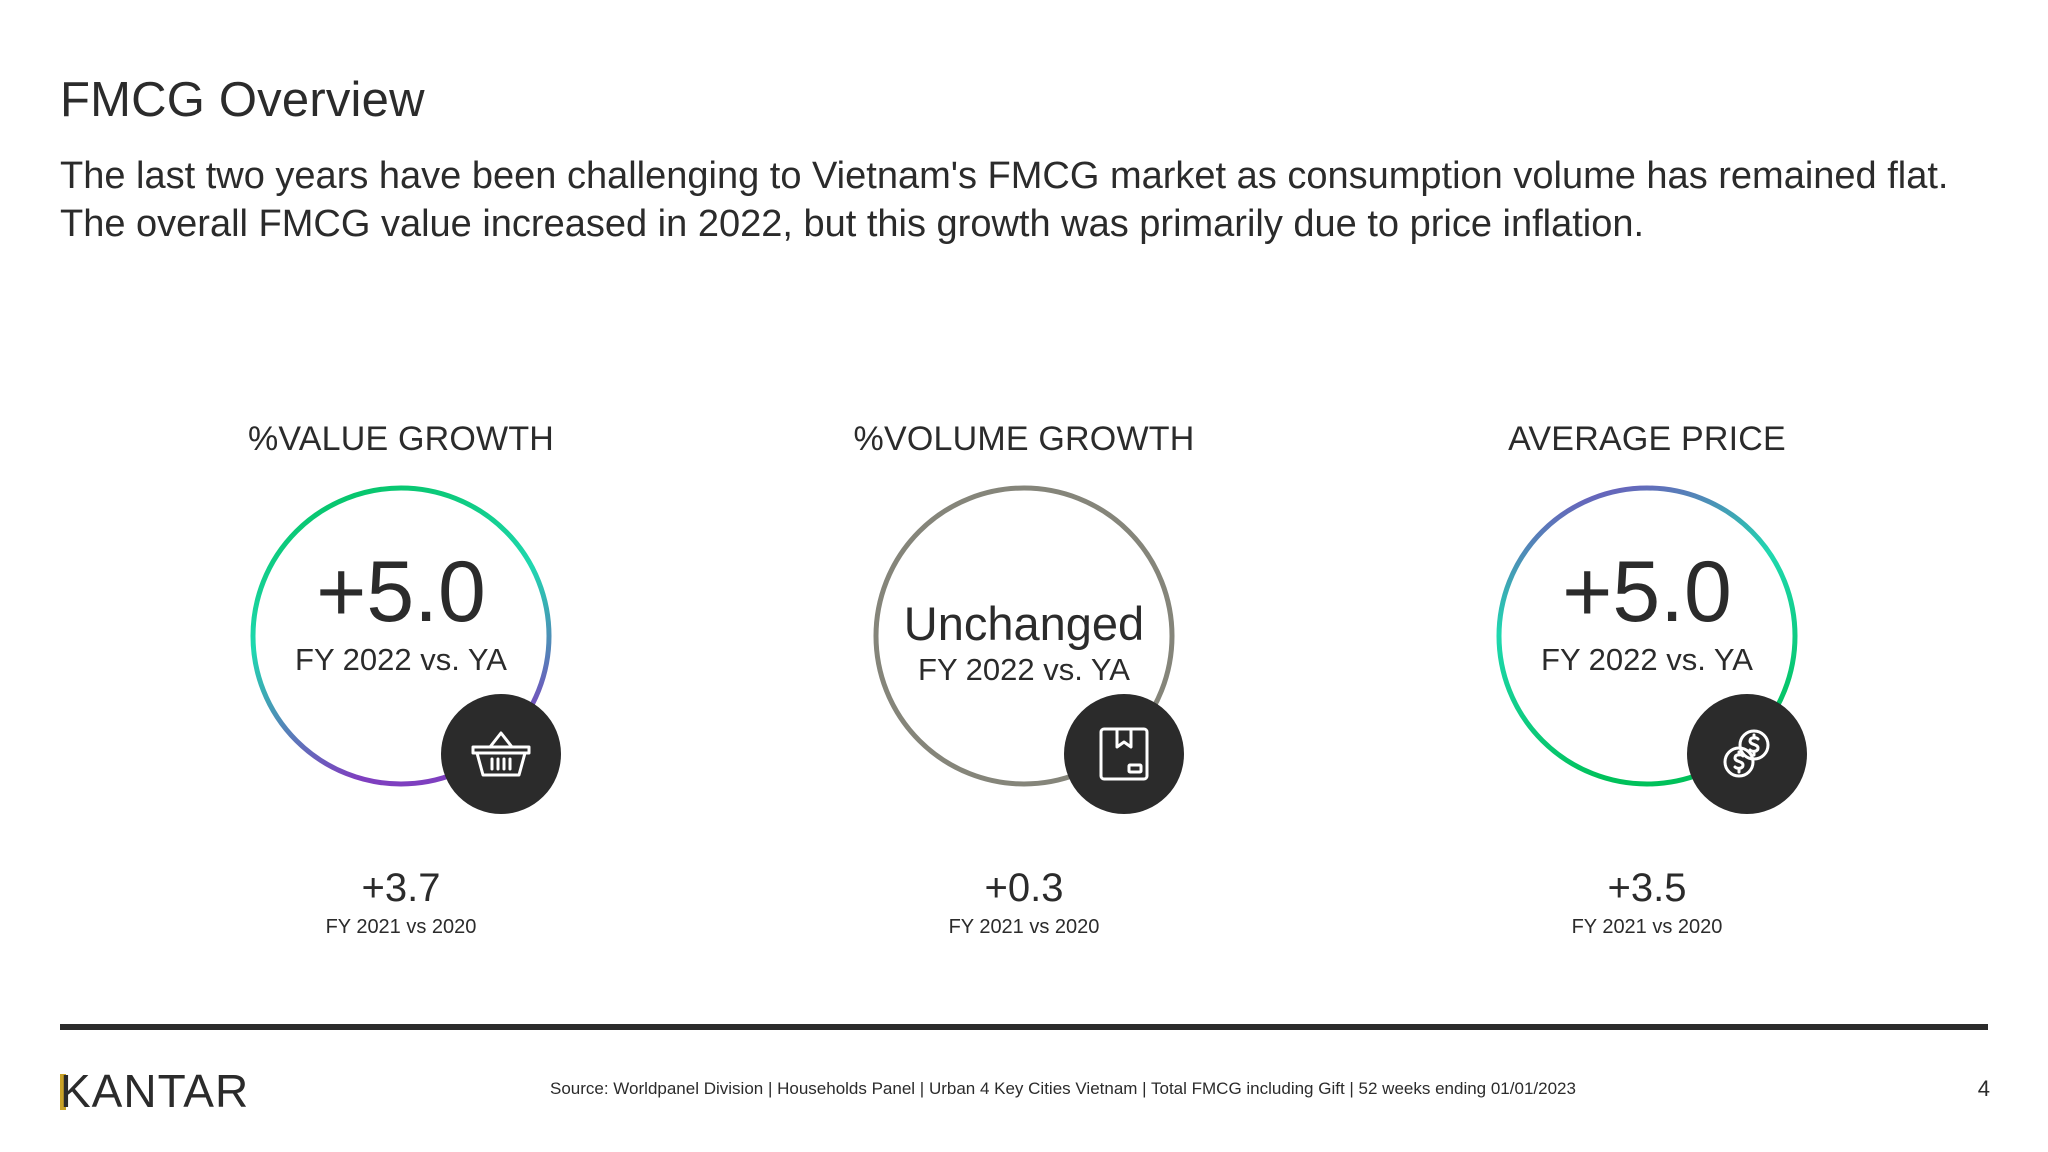 The image size is (2048, 1152). I want to click on package-box-icon, so click(1124, 754).